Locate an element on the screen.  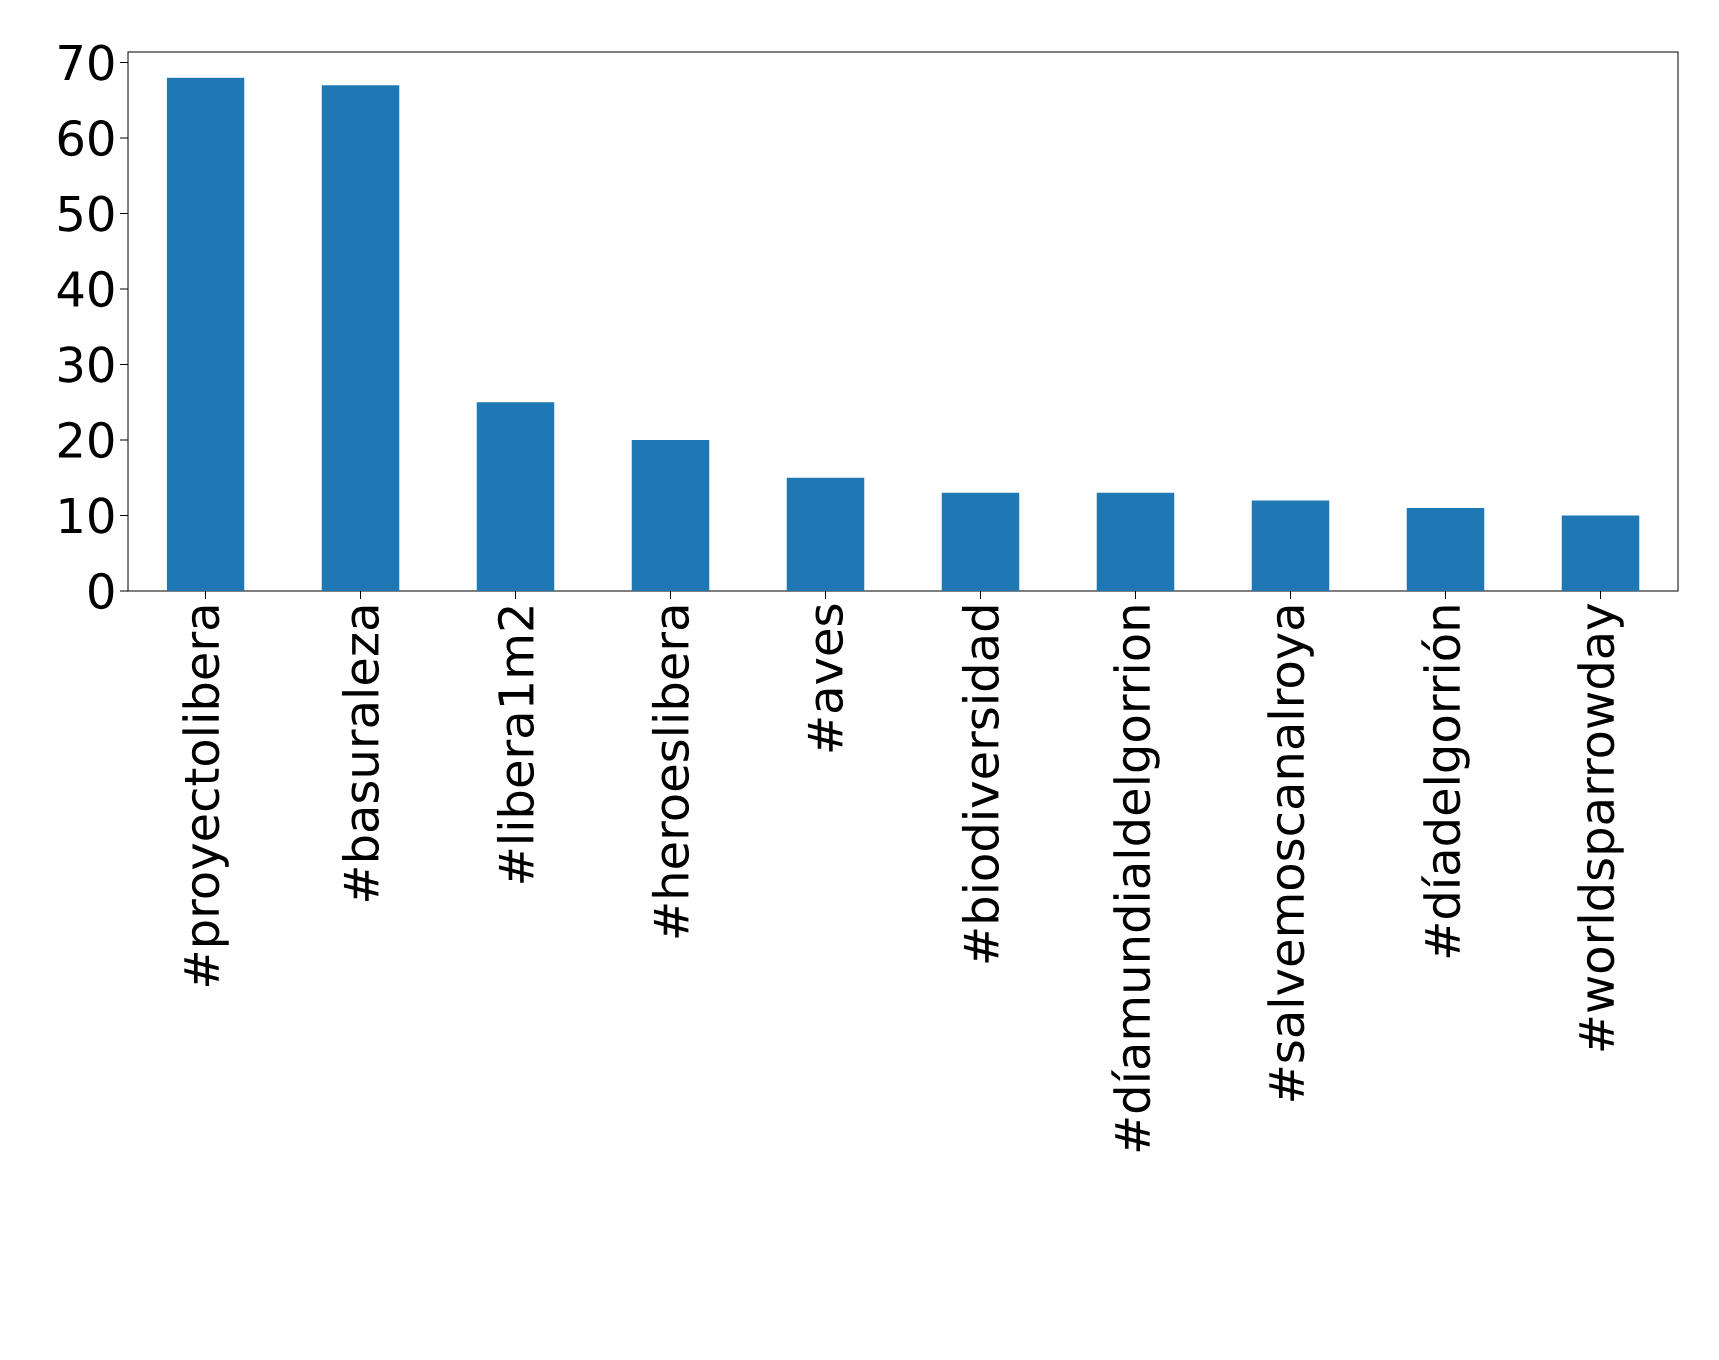
y-tick-label: 10 is located at coordinates (87, 515).